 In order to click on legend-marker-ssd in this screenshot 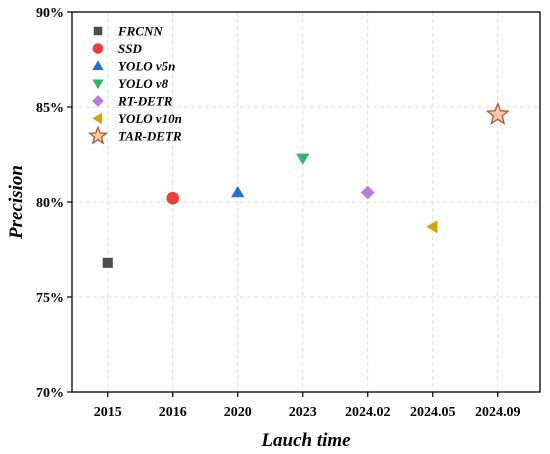, I will do `click(98, 48)`.